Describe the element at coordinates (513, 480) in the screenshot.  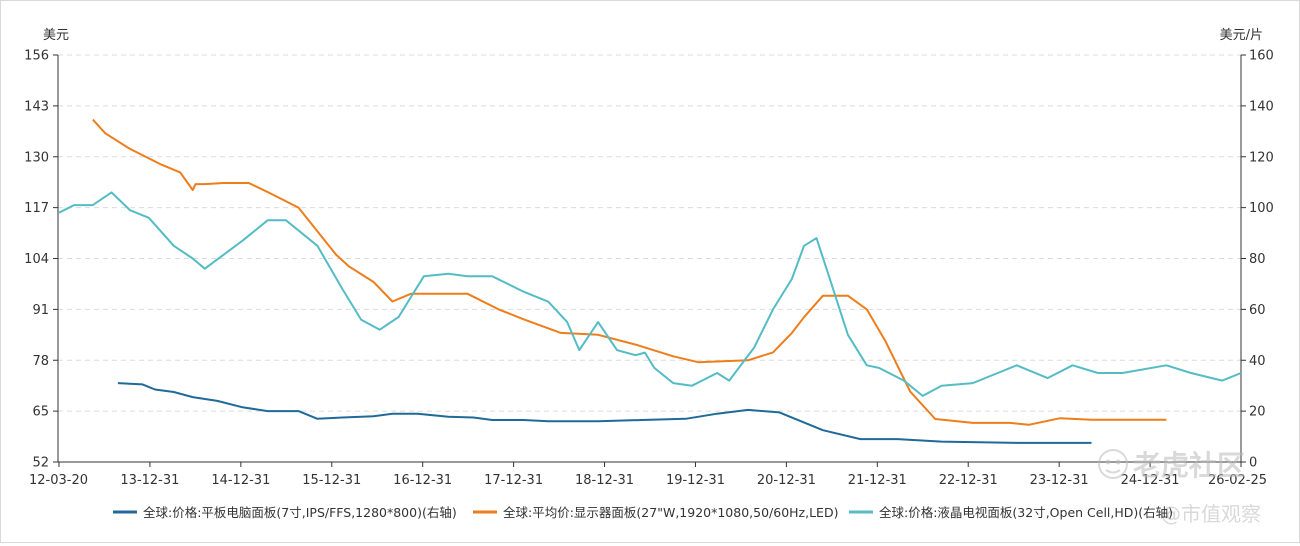
I see `x-axis-tick-label: 17-12-31` at that location.